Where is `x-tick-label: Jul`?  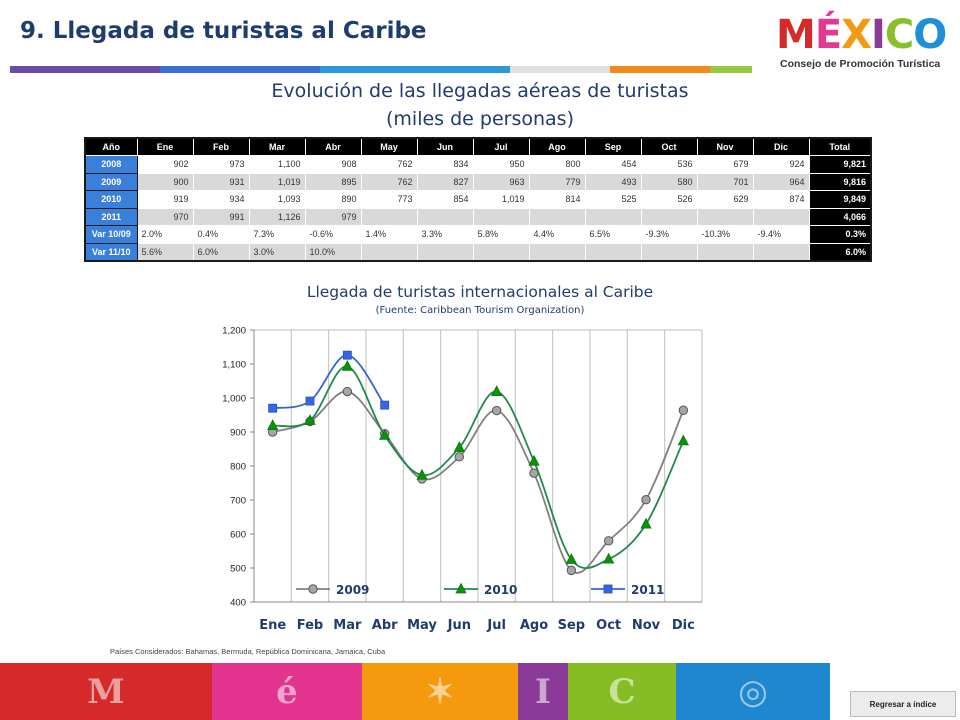 x-tick-label: Jul is located at coordinates (496, 625).